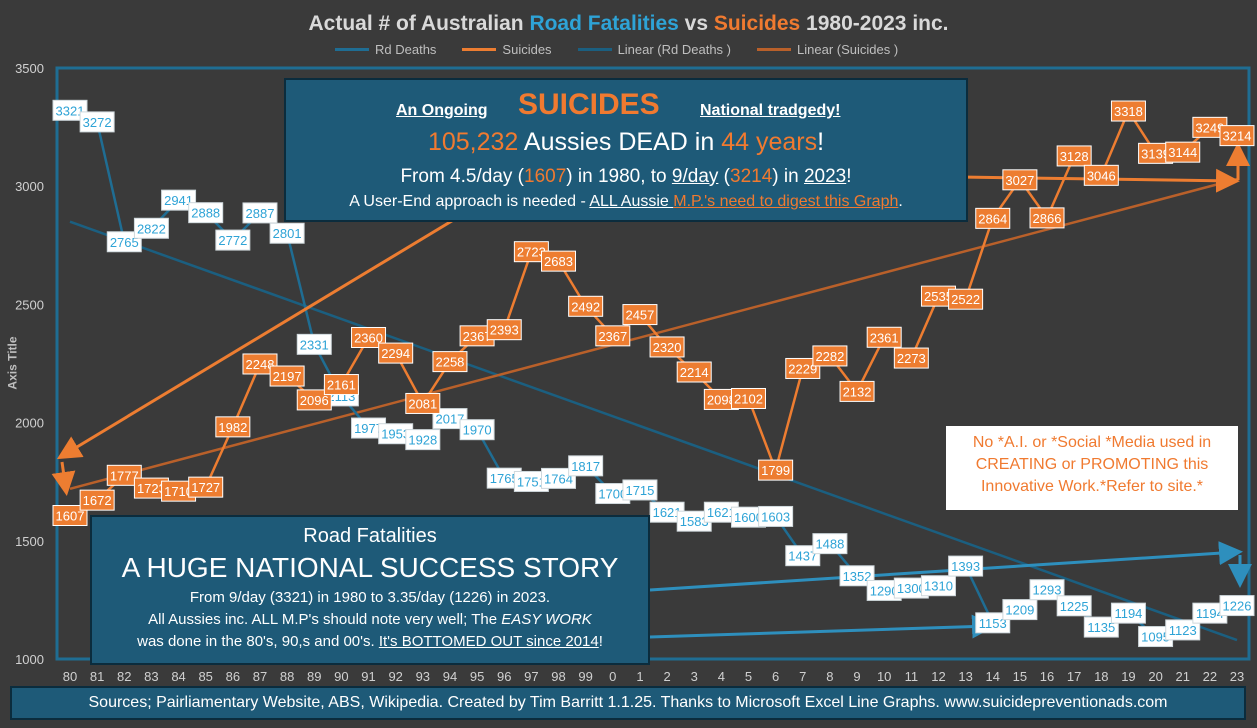 The image size is (1257, 728). What do you see at coordinates (965, 676) in the screenshot?
I see `x-tick-label: 13` at bounding box center [965, 676].